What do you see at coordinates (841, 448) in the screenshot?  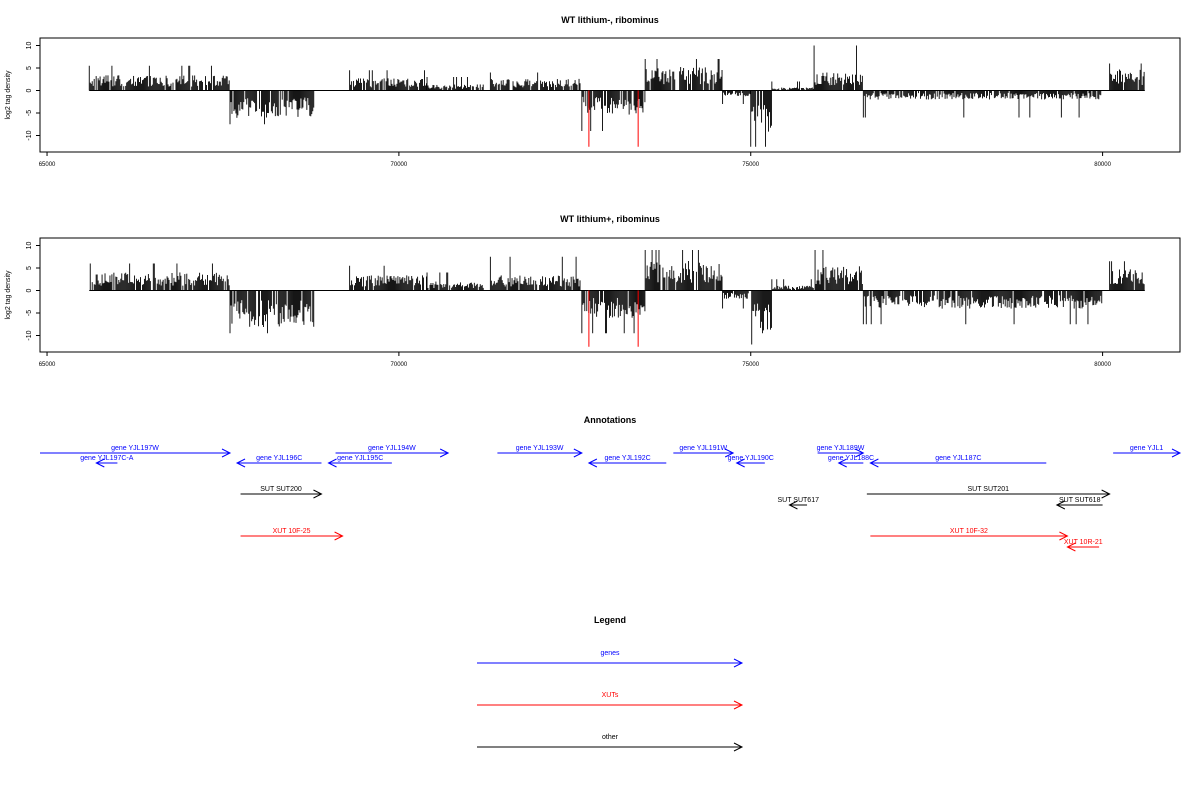 I see `feature-label: gene YJL189W` at bounding box center [841, 448].